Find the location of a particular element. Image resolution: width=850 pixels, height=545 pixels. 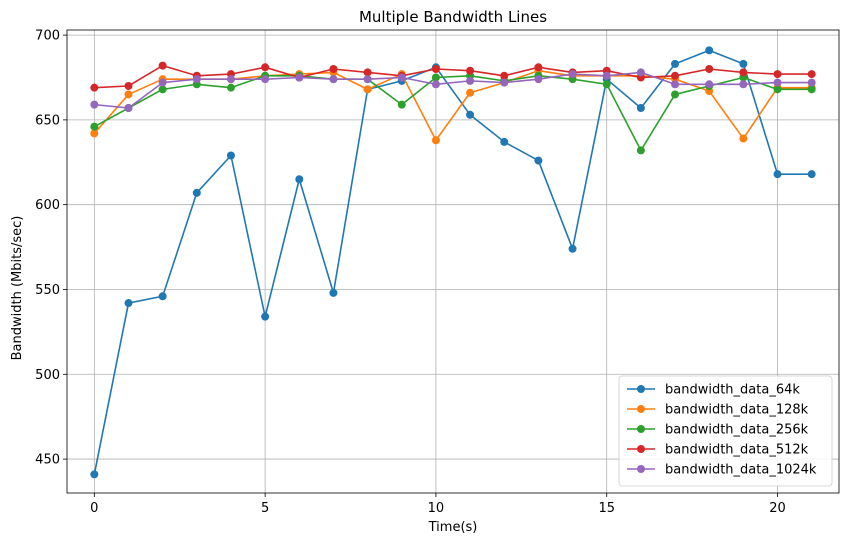

series-bandwidth_data_1024k is located at coordinates (453, 90).